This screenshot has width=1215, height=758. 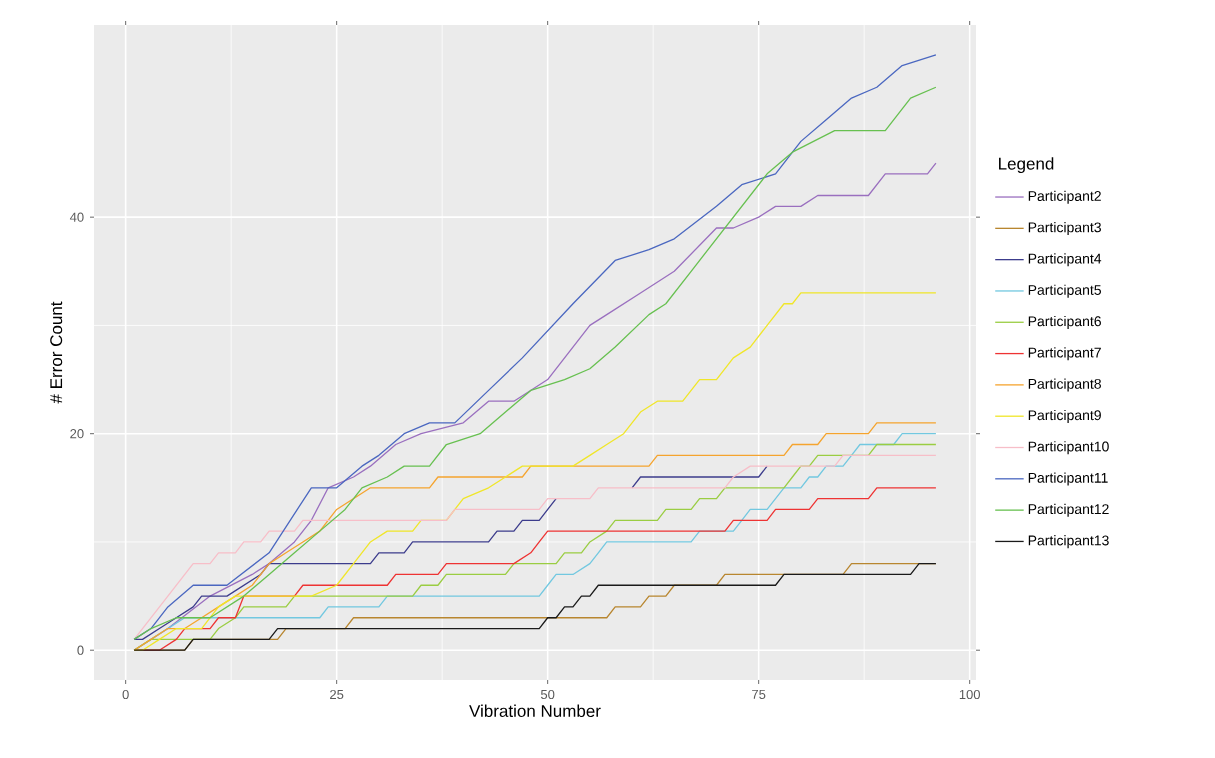 What do you see at coordinates (1064, 354) in the screenshot?
I see `legend-label: Participant7` at bounding box center [1064, 354].